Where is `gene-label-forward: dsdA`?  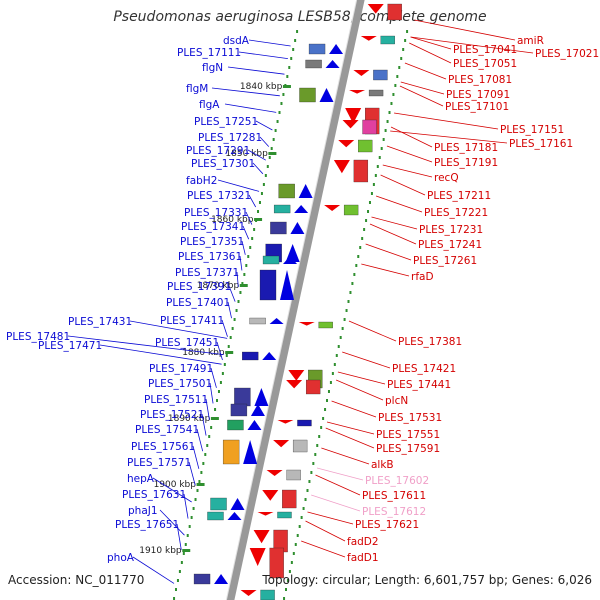 gene-label-forward: dsdA is located at coordinates (236, 41).